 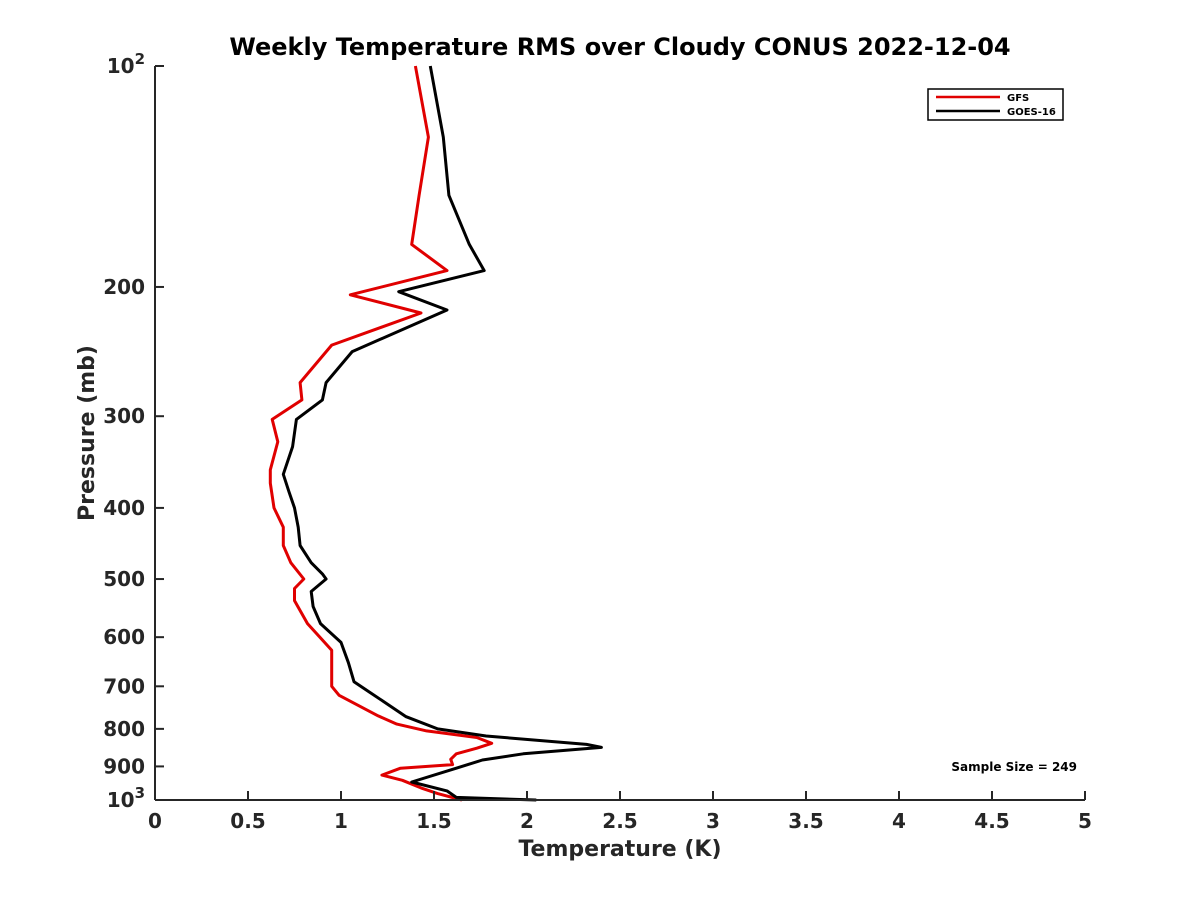 What do you see at coordinates (805, 821) in the screenshot?
I see `x-tick-label: 3.5` at bounding box center [805, 821].